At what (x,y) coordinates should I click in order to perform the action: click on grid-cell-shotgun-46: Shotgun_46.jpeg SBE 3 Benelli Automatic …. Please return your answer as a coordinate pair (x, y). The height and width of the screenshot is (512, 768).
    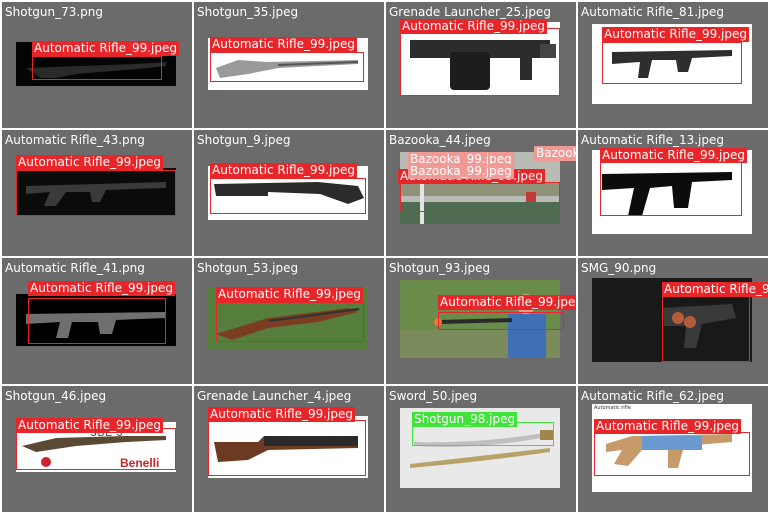
    Looking at the image, I should click on (97, 449).